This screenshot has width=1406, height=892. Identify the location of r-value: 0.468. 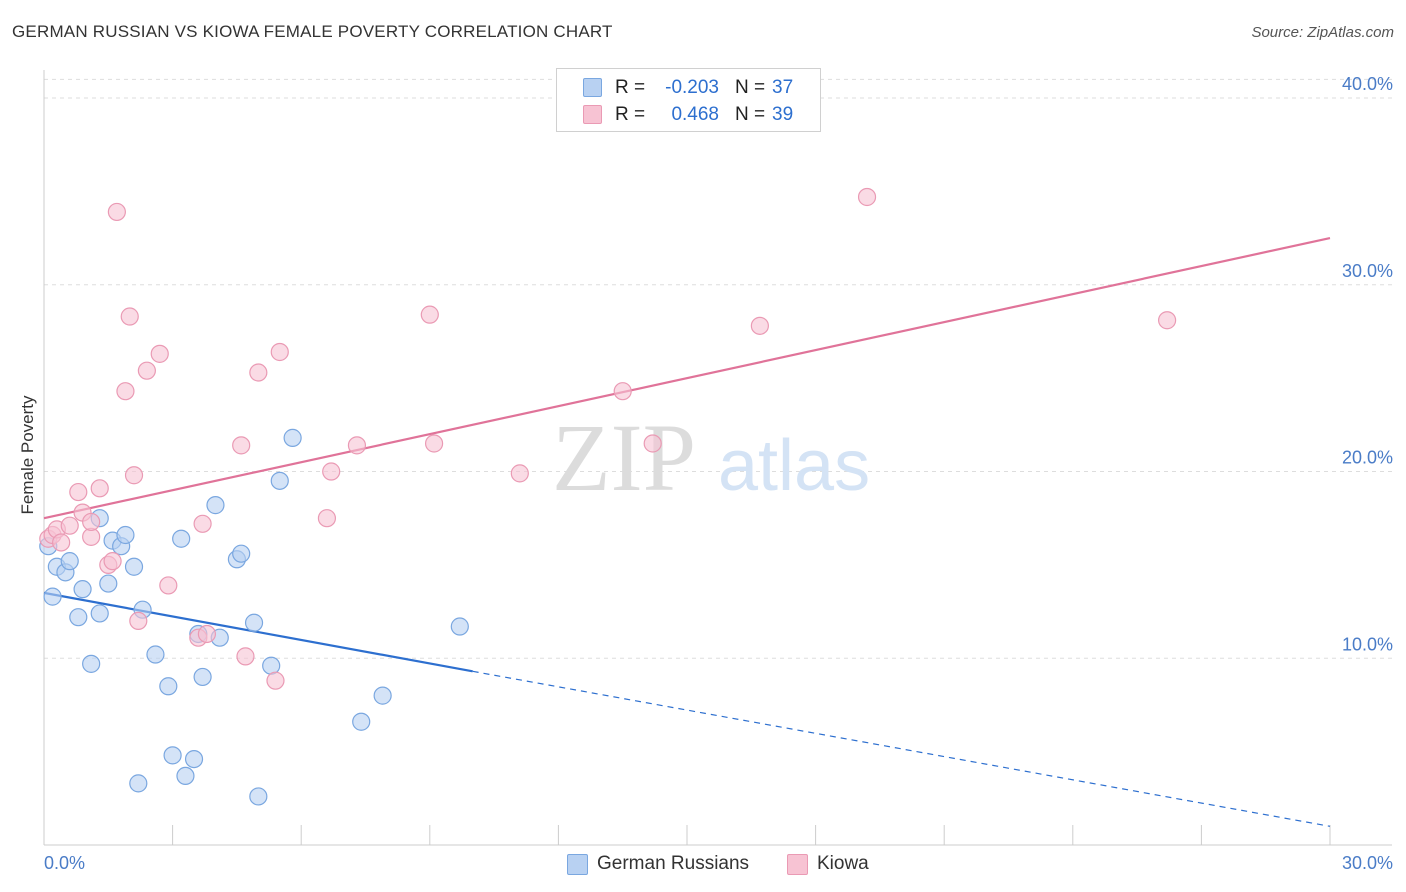
(695, 114).